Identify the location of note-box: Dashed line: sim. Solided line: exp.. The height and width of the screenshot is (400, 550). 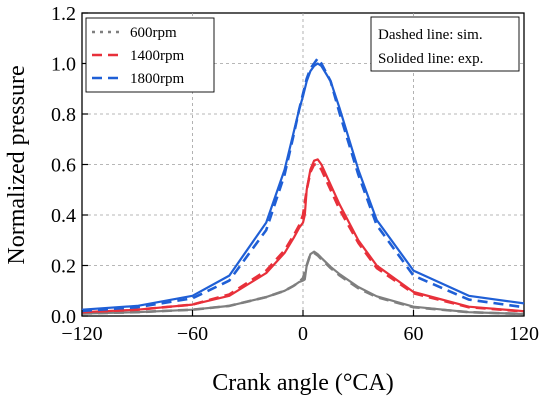
(445, 44).